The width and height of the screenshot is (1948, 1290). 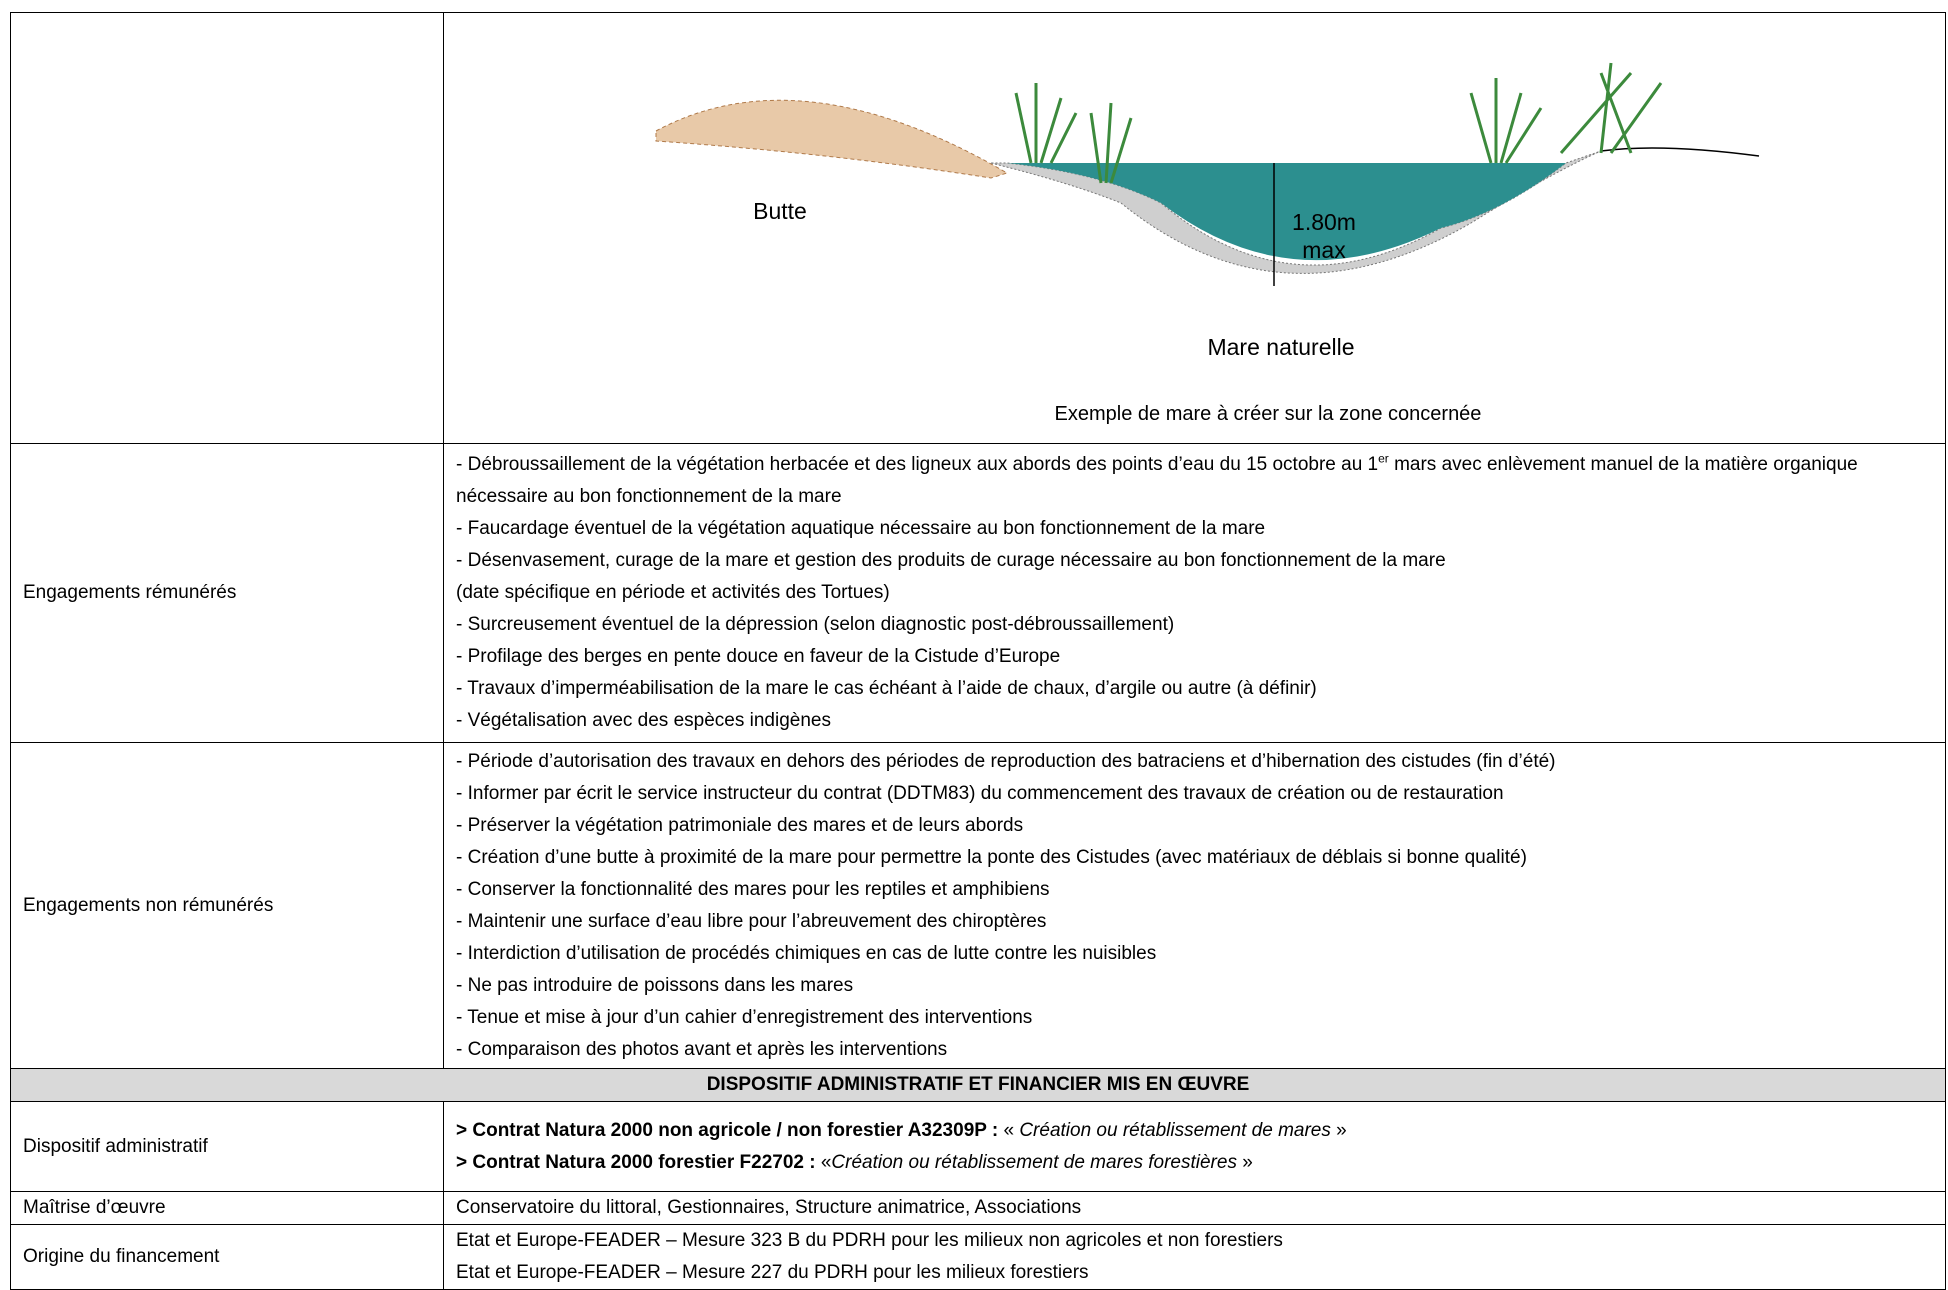 I want to click on ground-line, so click(x=1680, y=152).